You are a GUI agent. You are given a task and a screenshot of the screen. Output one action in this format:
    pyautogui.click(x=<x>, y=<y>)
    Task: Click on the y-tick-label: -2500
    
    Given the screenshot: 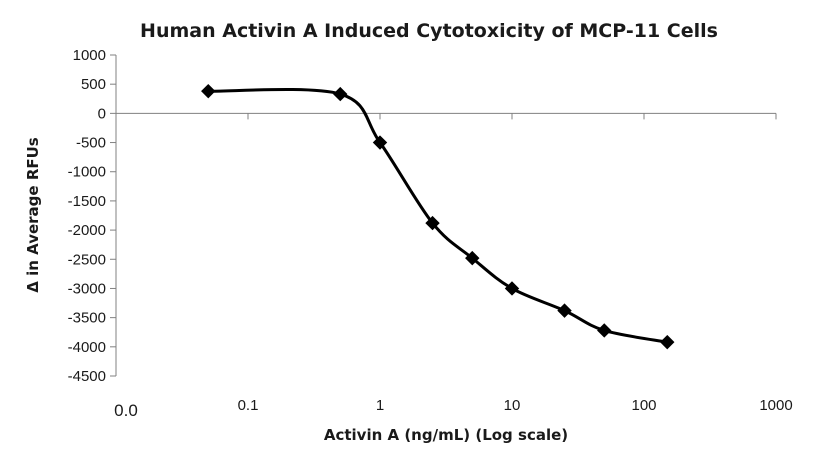 What is the action you would take?
    pyautogui.click(x=87, y=259)
    